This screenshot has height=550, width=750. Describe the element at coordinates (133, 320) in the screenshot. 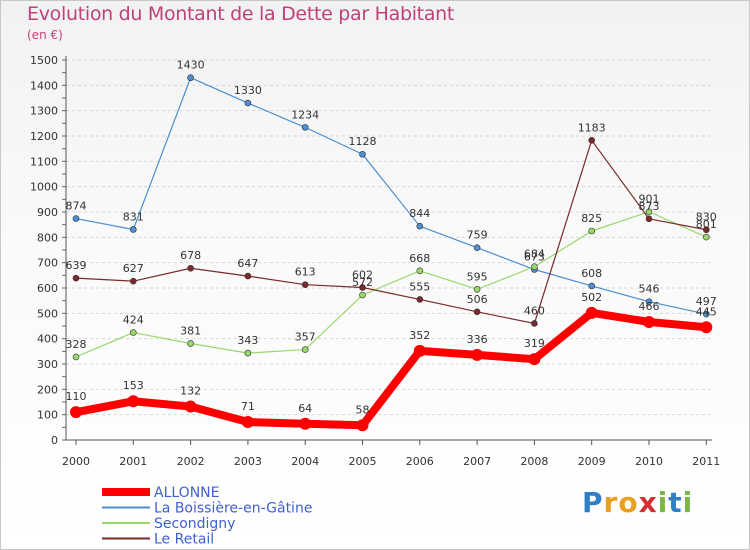

I see `data-label: 424` at that location.